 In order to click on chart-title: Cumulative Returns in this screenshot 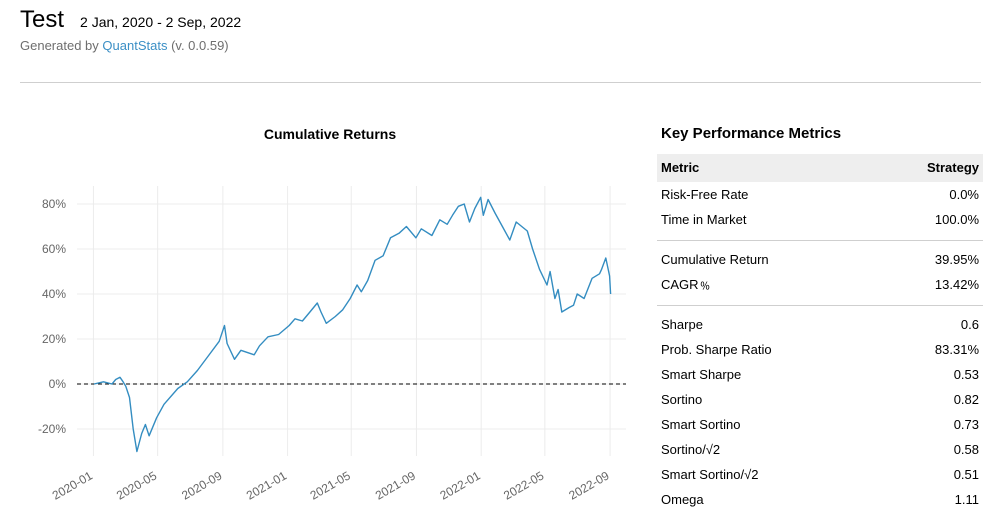, I will do `click(330, 134)`.